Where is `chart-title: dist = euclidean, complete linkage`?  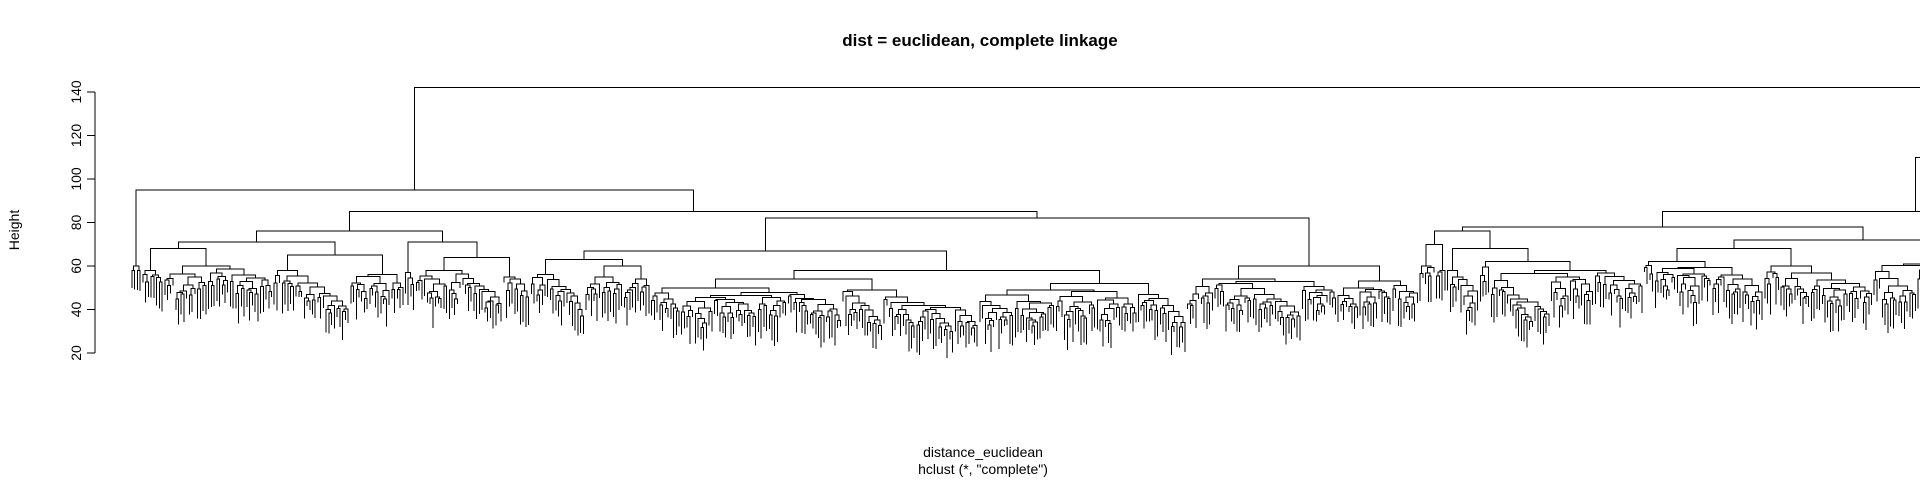
chart-title: dist = euclidean, complete linkage is located at coordinates (979, 40).